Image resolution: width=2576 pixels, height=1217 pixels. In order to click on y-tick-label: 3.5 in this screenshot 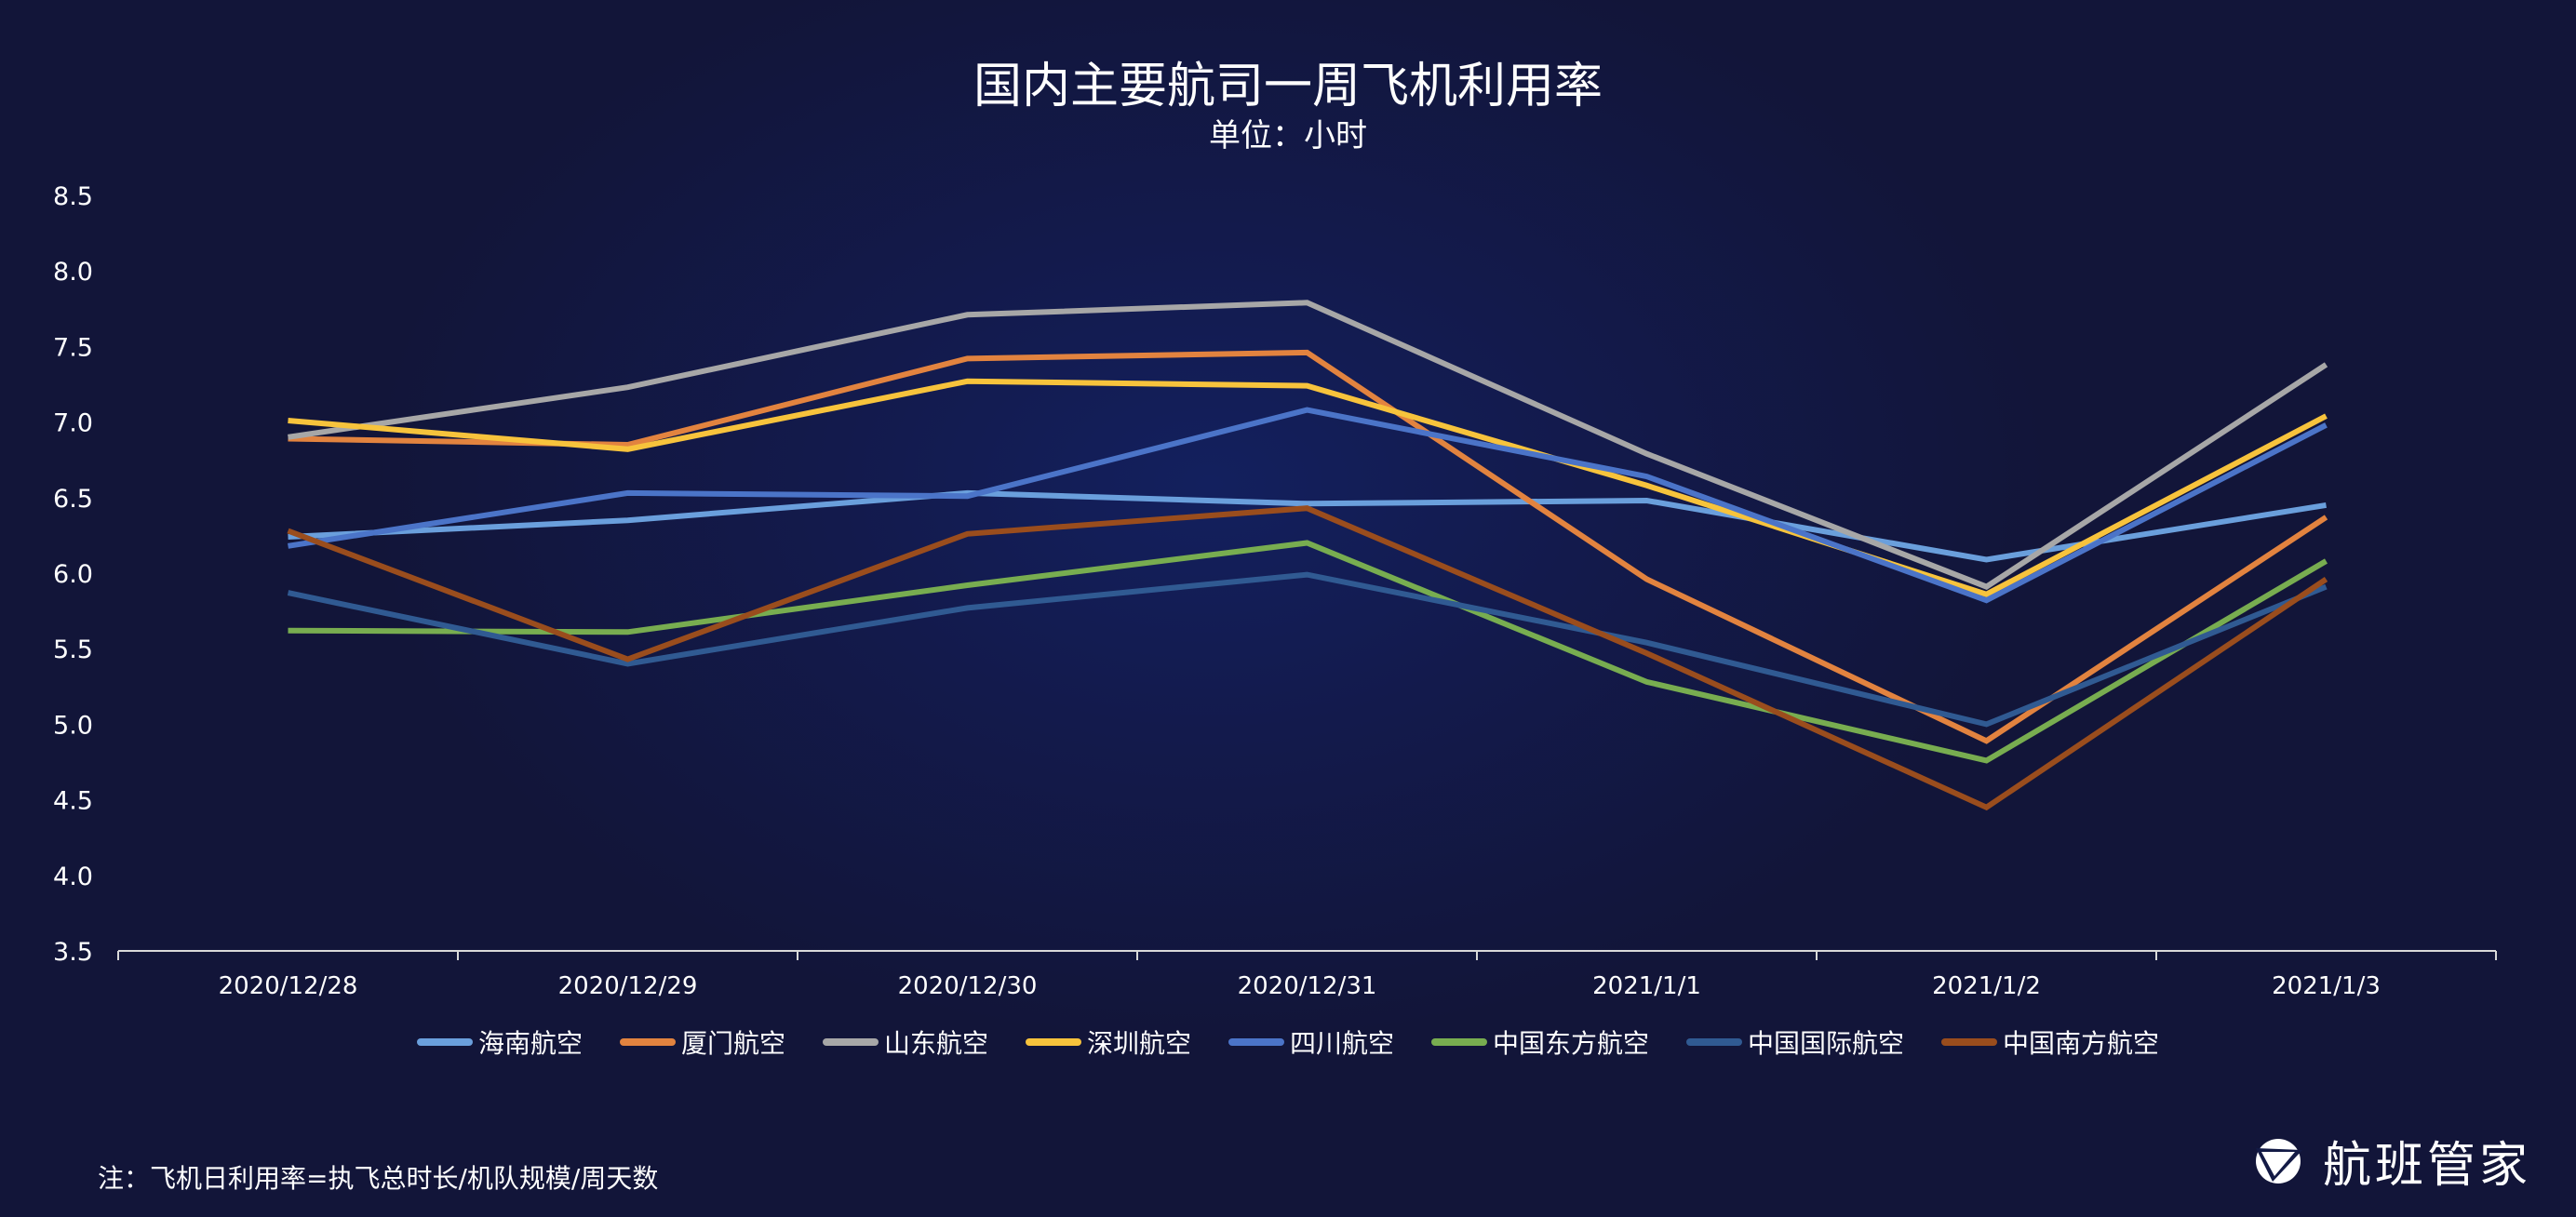, I will do `click(73, 952)`.